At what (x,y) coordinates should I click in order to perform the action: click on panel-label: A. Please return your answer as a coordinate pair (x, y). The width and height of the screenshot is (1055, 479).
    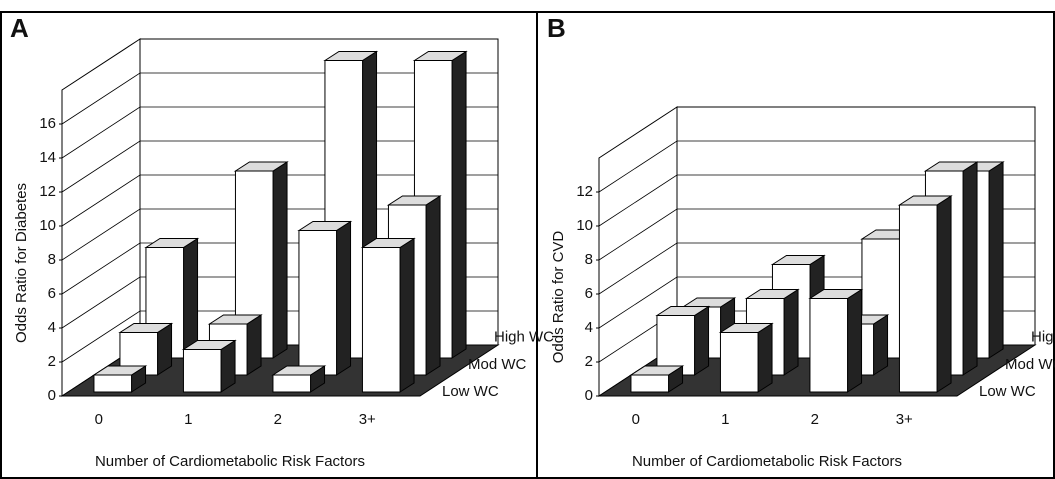
    Looking at the image, I should click on (19, 28).